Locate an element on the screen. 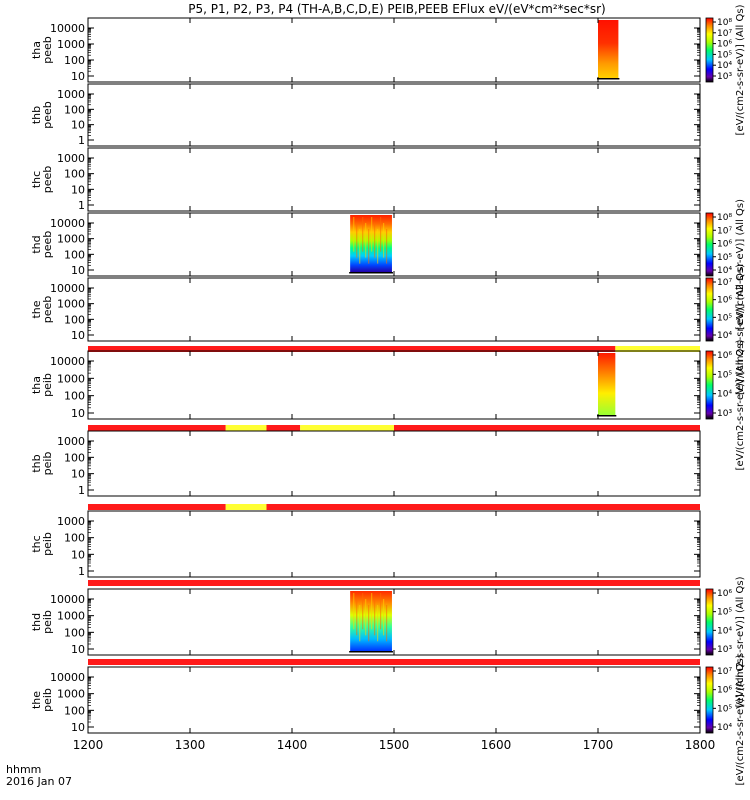 This screenshot has height=800, width=750. date-label: 2016 Jan 07 is located at coordinates (39, 781).